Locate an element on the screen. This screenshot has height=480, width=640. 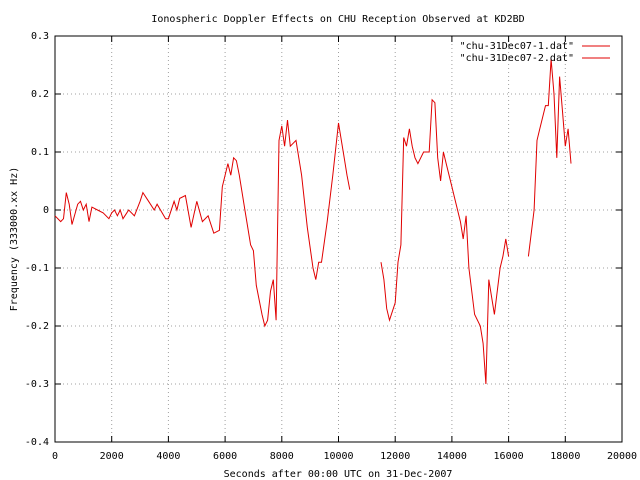
y-axis-label: Frequency (333000.xx Hz) is located at coordinates (14, 239).